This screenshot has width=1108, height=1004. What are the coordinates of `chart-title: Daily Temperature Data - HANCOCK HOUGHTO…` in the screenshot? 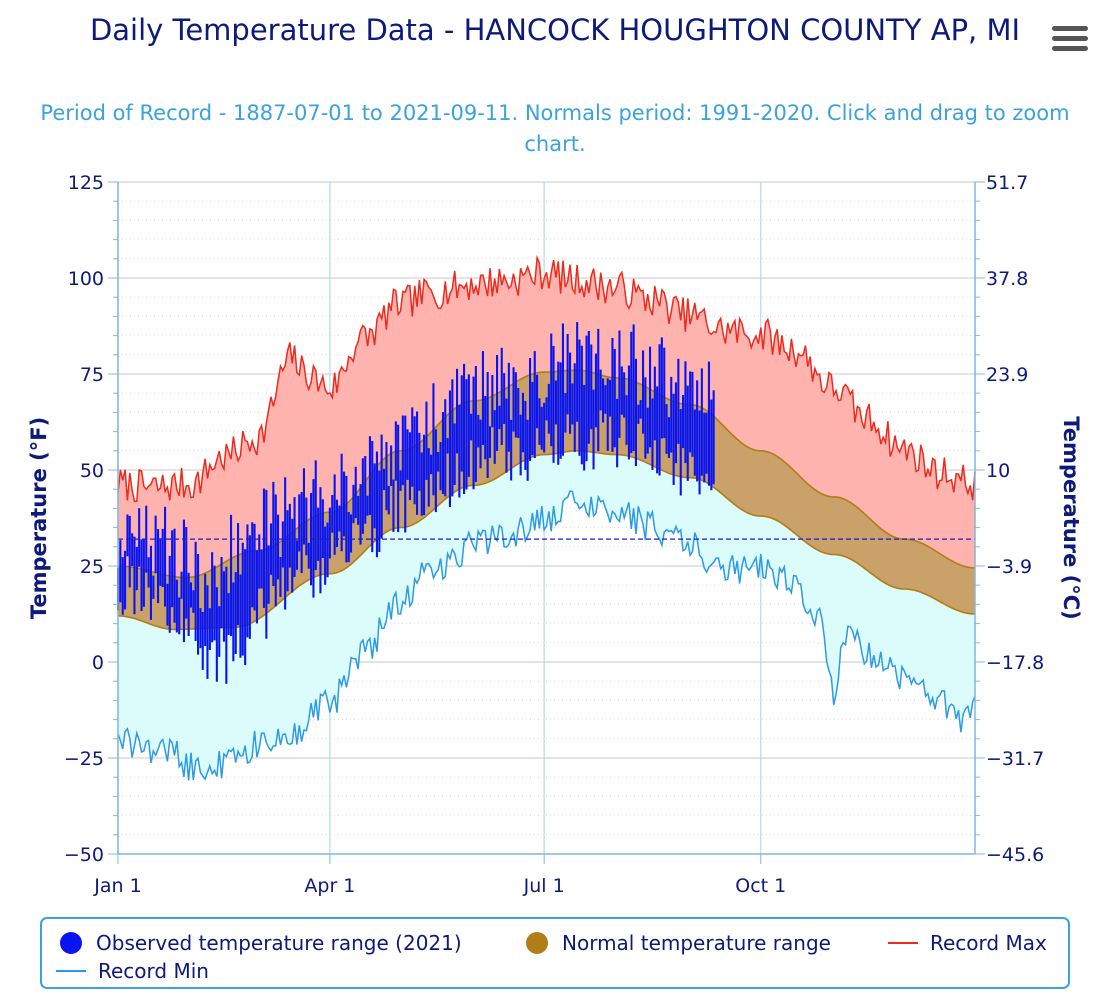 It's located at (555, 30).